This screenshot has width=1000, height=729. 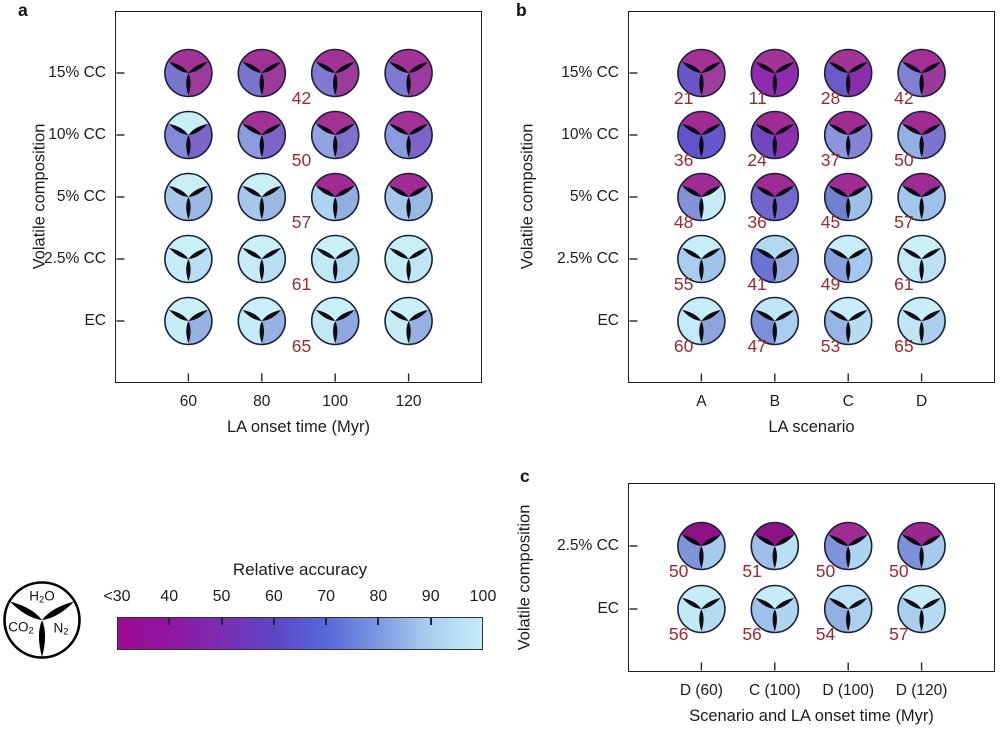 I want to click on value-label-c-r0-c0: 50, so click(x=678, y=571).